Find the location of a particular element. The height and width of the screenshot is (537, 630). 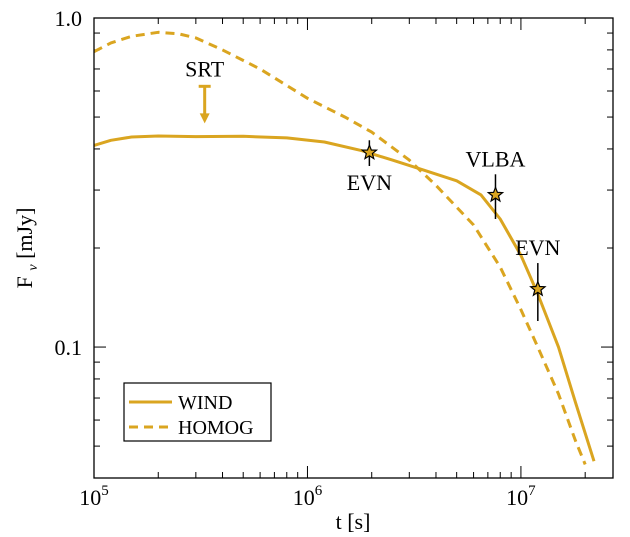

legend-label: HOMOG is located at coordinates (216, 428).